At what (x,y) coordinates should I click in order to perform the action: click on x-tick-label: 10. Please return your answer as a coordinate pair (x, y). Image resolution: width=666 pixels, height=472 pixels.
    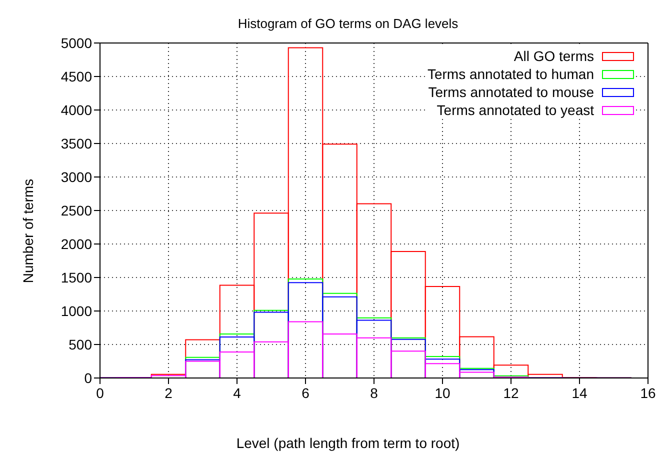
    Looking at the image, I should click on (442, 392).